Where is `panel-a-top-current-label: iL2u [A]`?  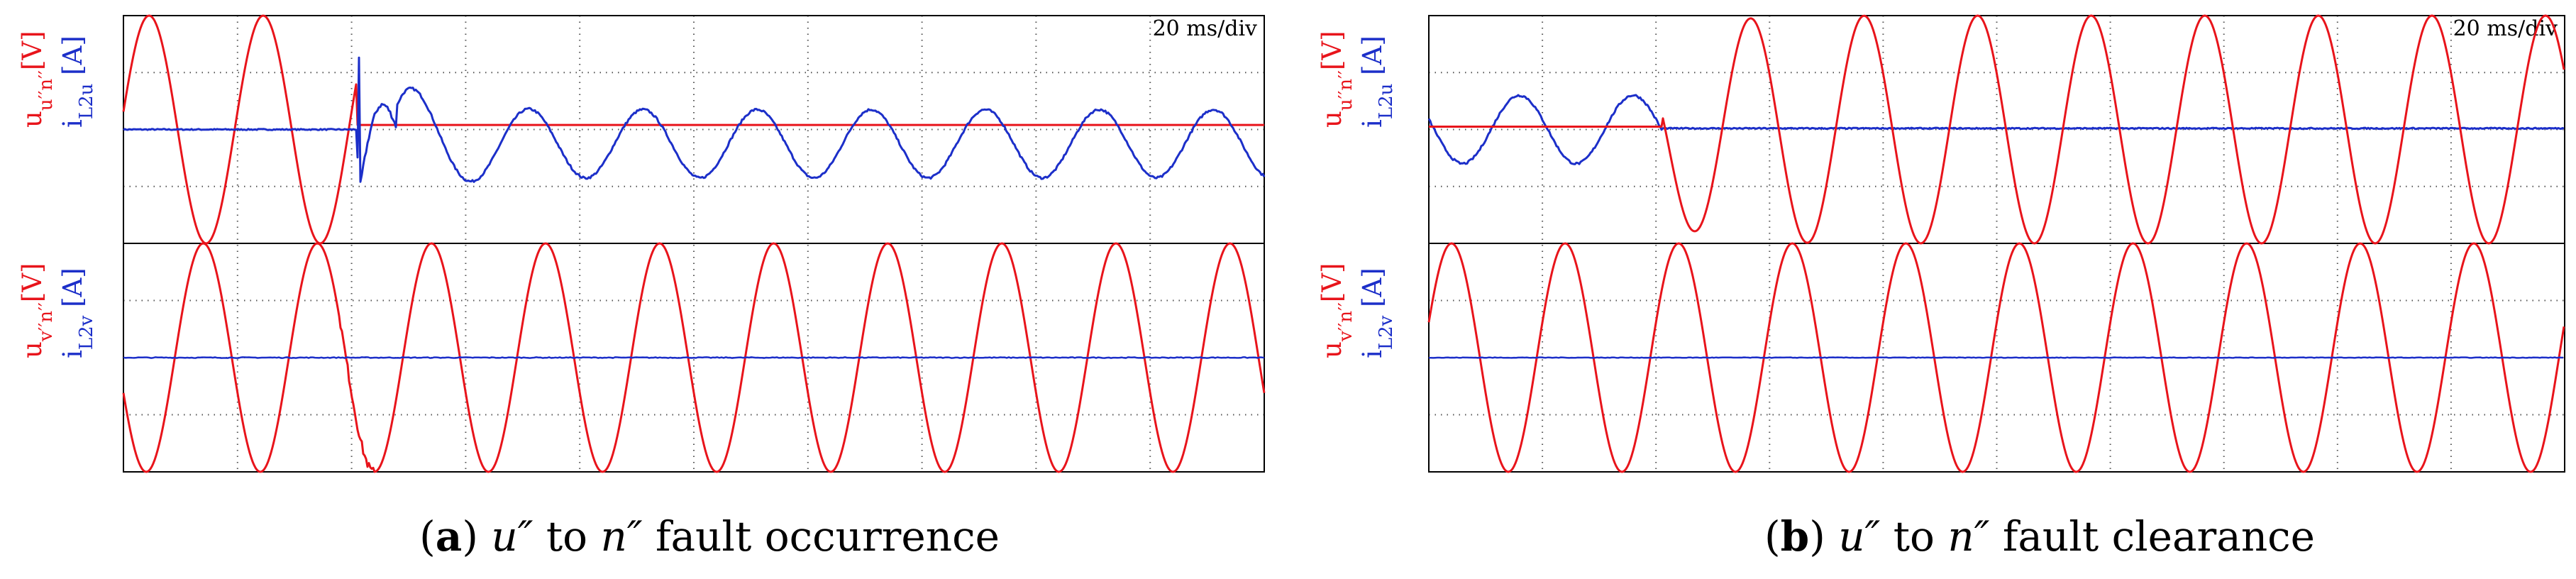 panel-a-top-current-label: iL2u [A] is located at coordinates (77, 81).